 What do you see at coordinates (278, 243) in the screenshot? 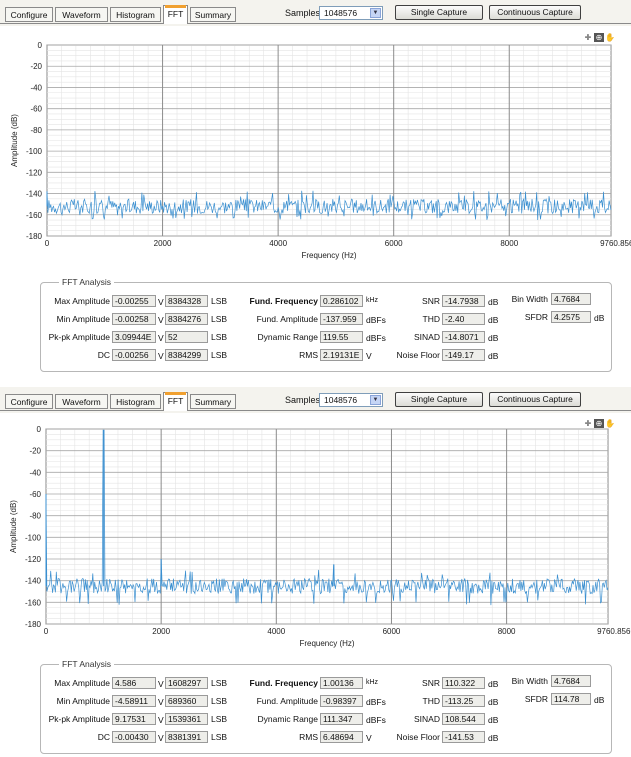
I see `x-tick-label: 4000` at bounding box center [278, 243].